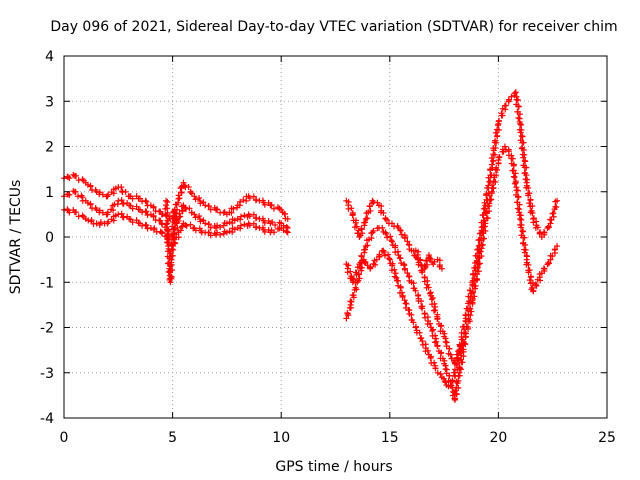 This screenshot has width=640, height=480. What do you see at coordinates (172, 438) in the screenshot?
I see `x-tick-label: 5` at bounding box center [172, 438].